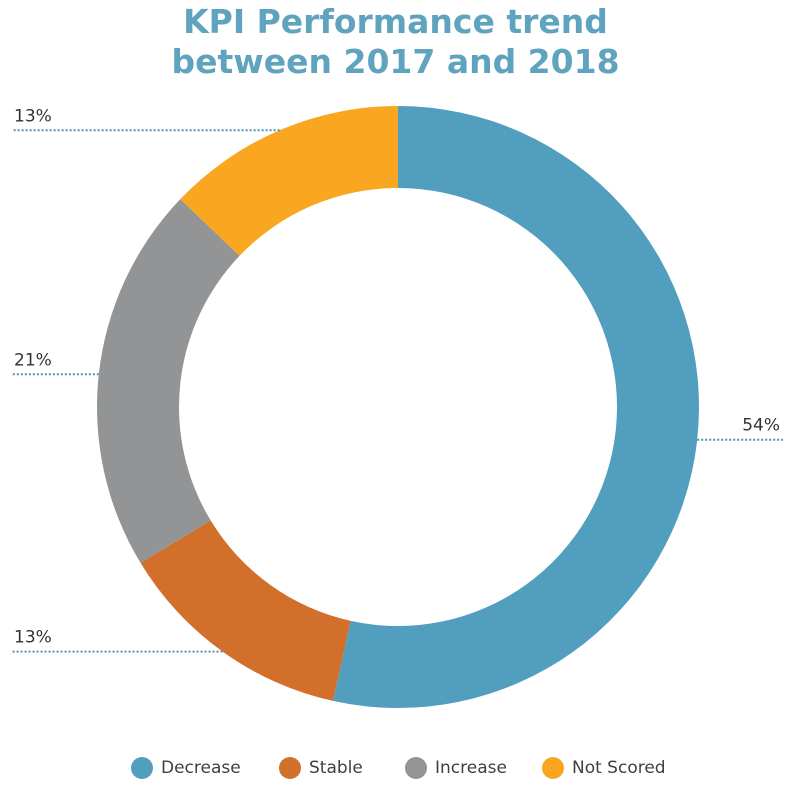 The image size is (791, 790). I want to click on slice-increase, so click(168, 381).